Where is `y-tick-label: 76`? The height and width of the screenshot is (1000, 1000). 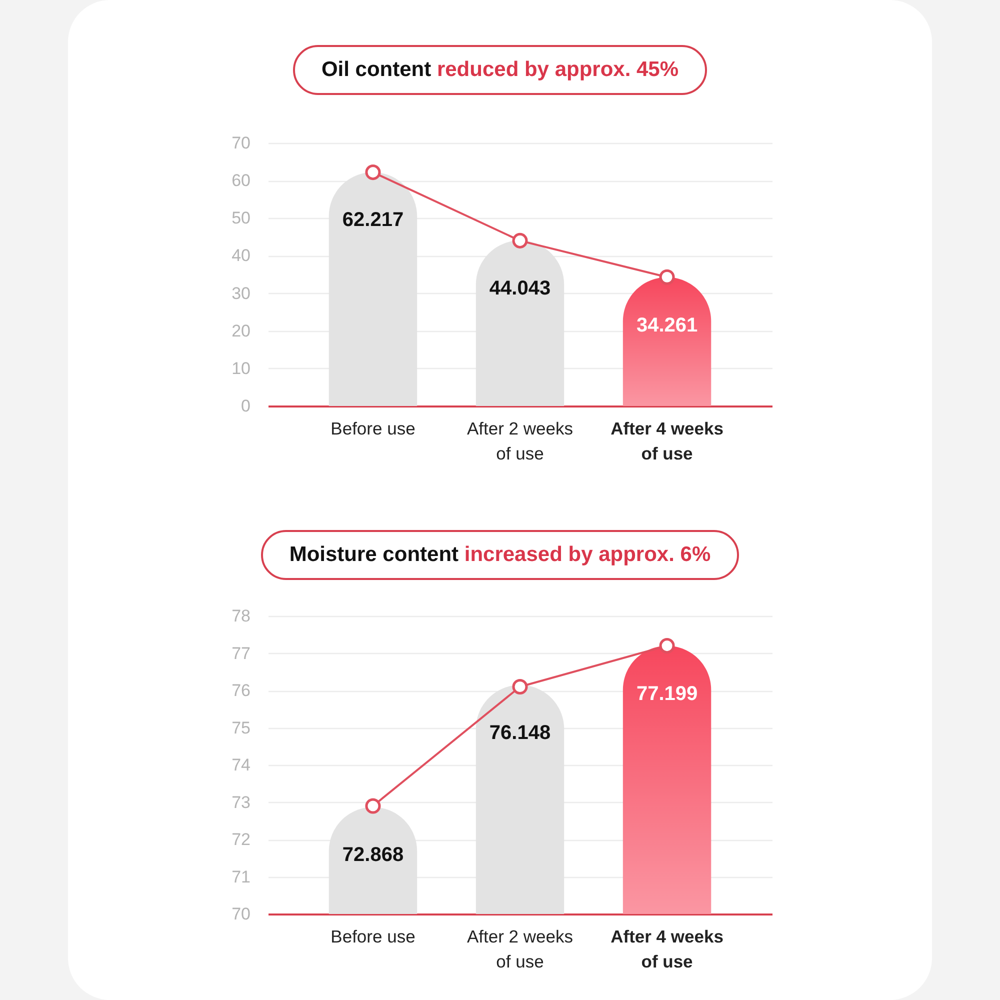 y-tick-label: 76 is located at coordinates (241, 690).